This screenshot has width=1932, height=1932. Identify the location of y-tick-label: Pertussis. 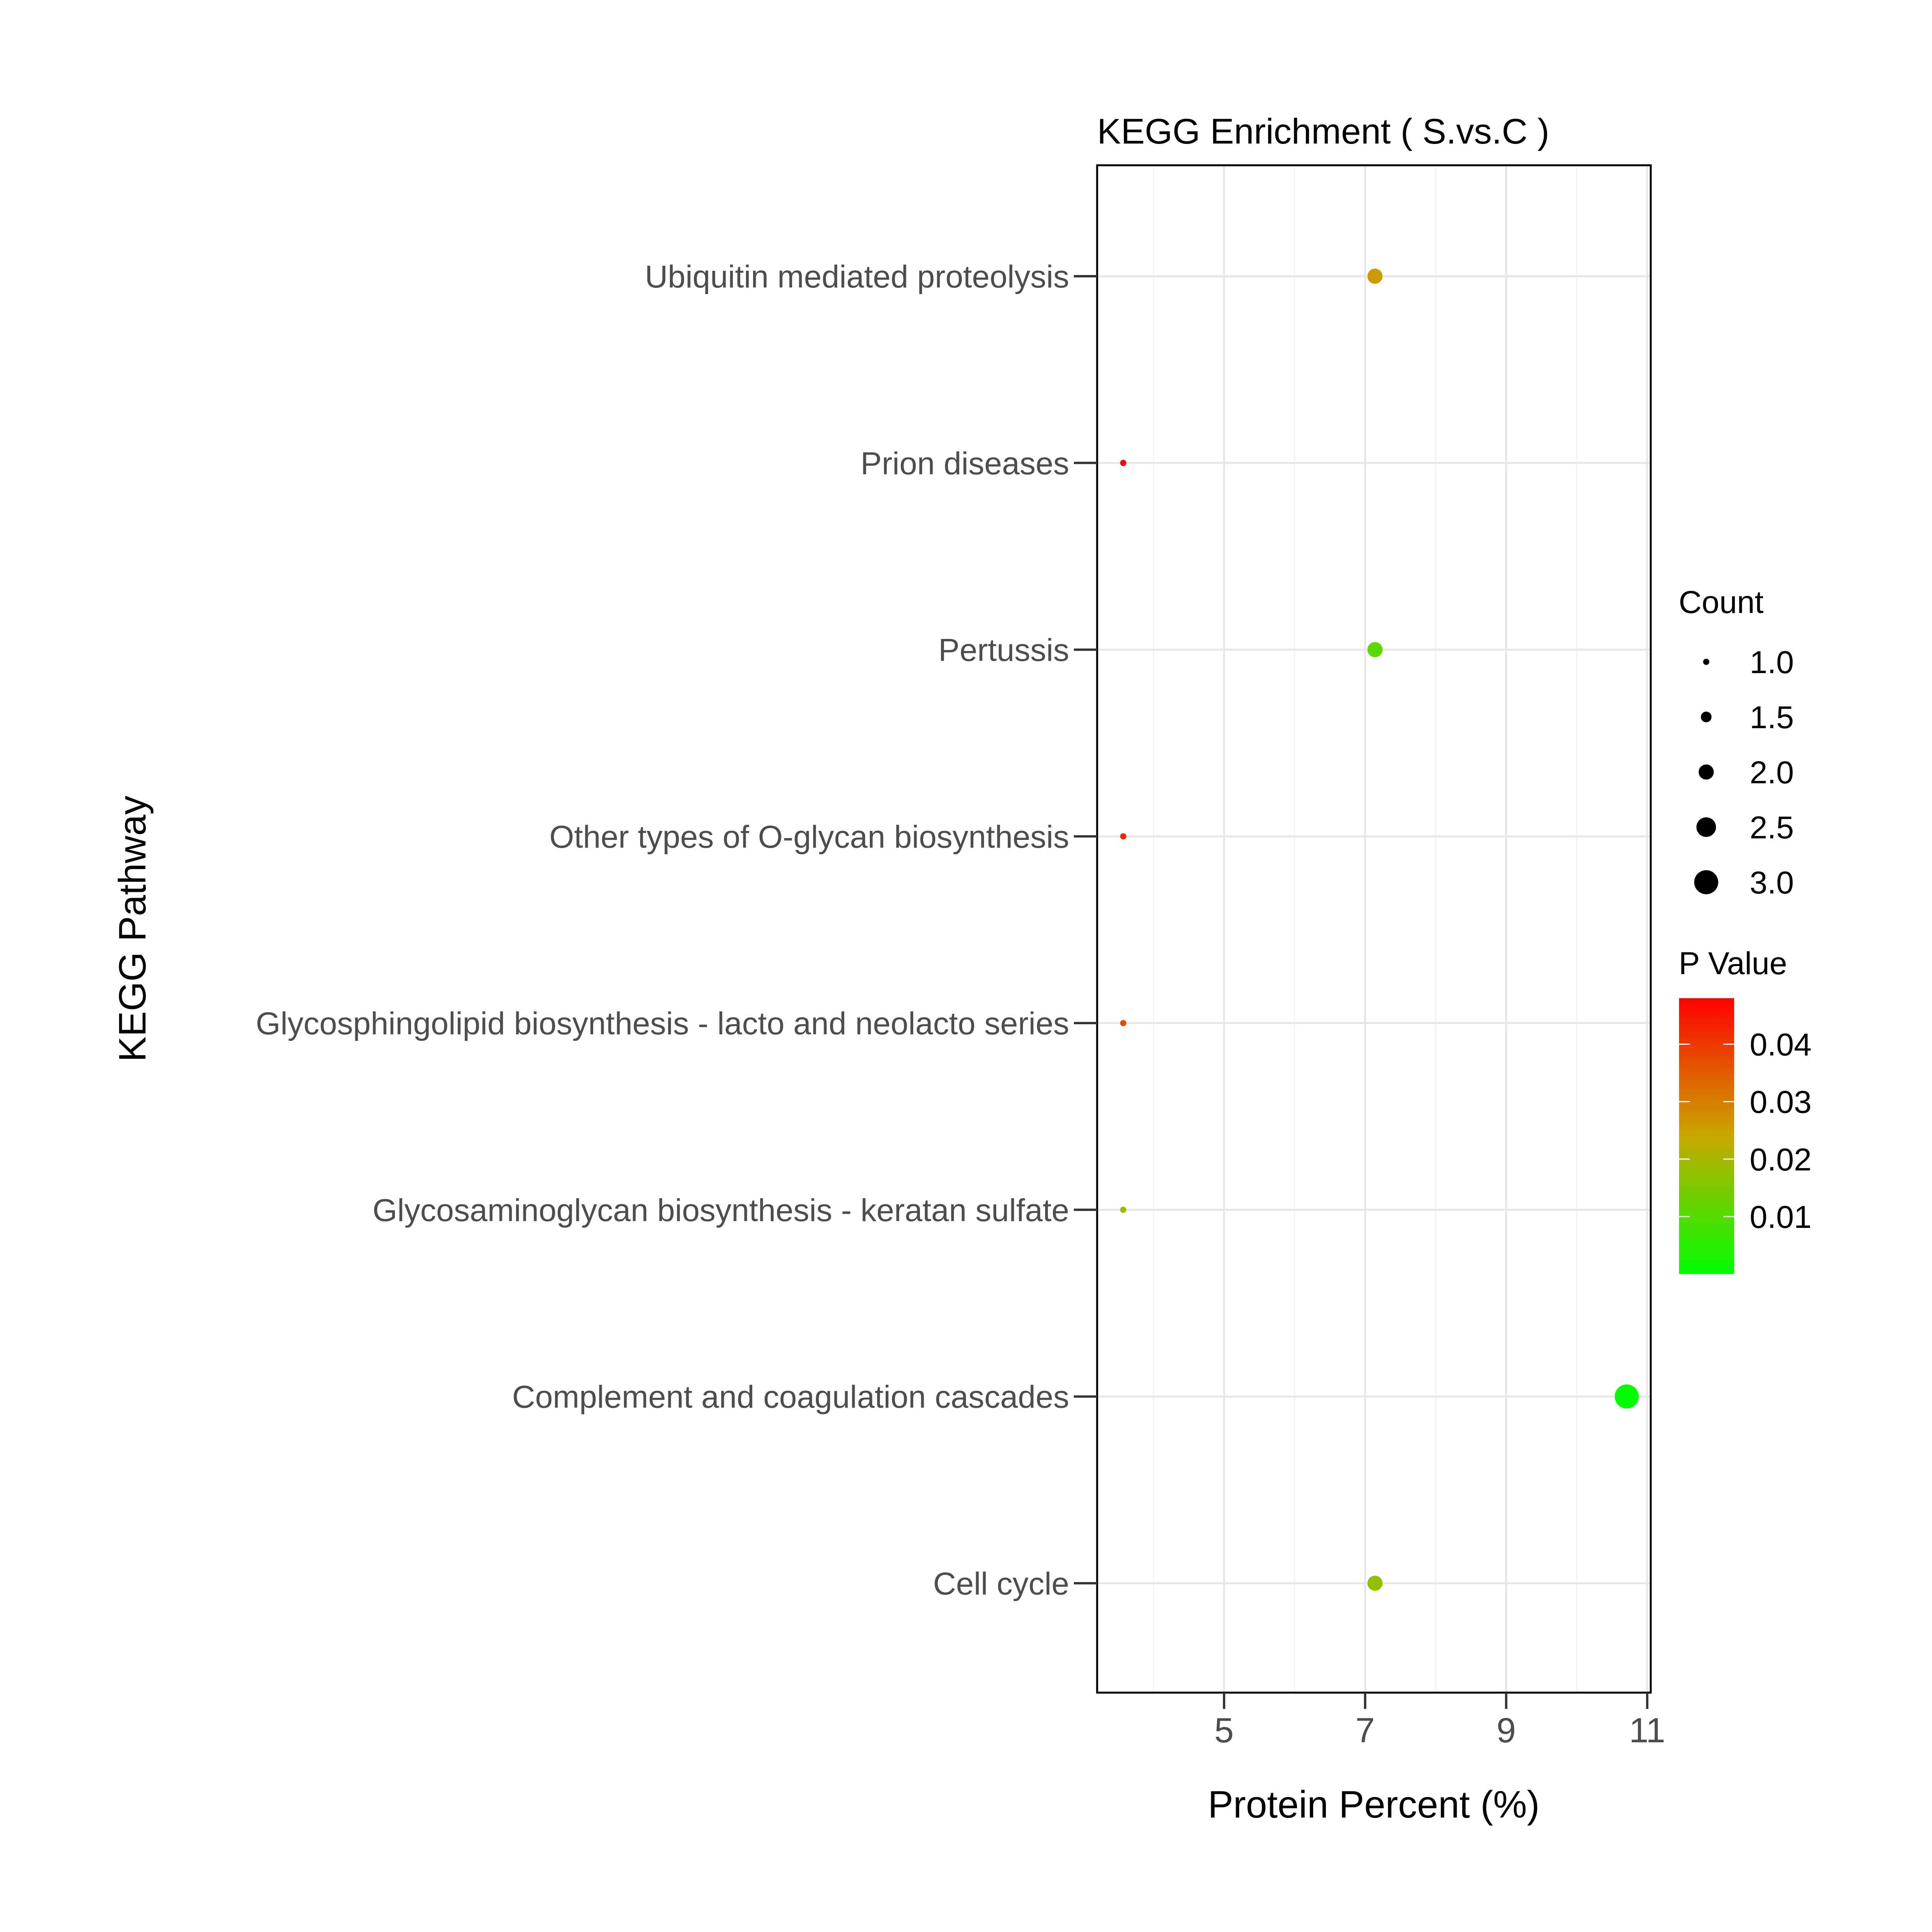
(1004, 650).